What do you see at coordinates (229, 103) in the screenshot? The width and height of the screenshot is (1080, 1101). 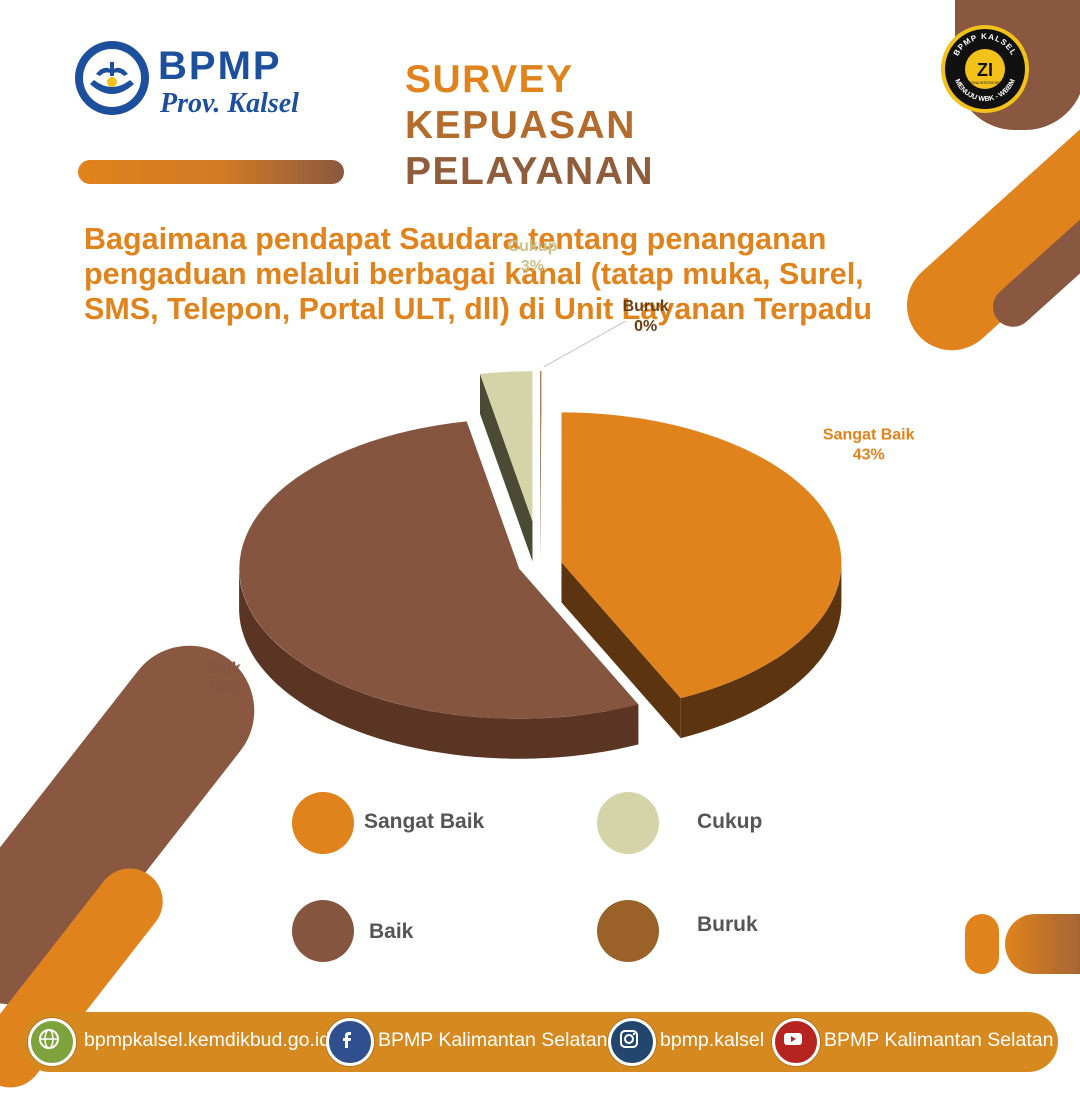 I see `brand-subtitle: Prov. Kalsel` at bounding box center [229, 103].